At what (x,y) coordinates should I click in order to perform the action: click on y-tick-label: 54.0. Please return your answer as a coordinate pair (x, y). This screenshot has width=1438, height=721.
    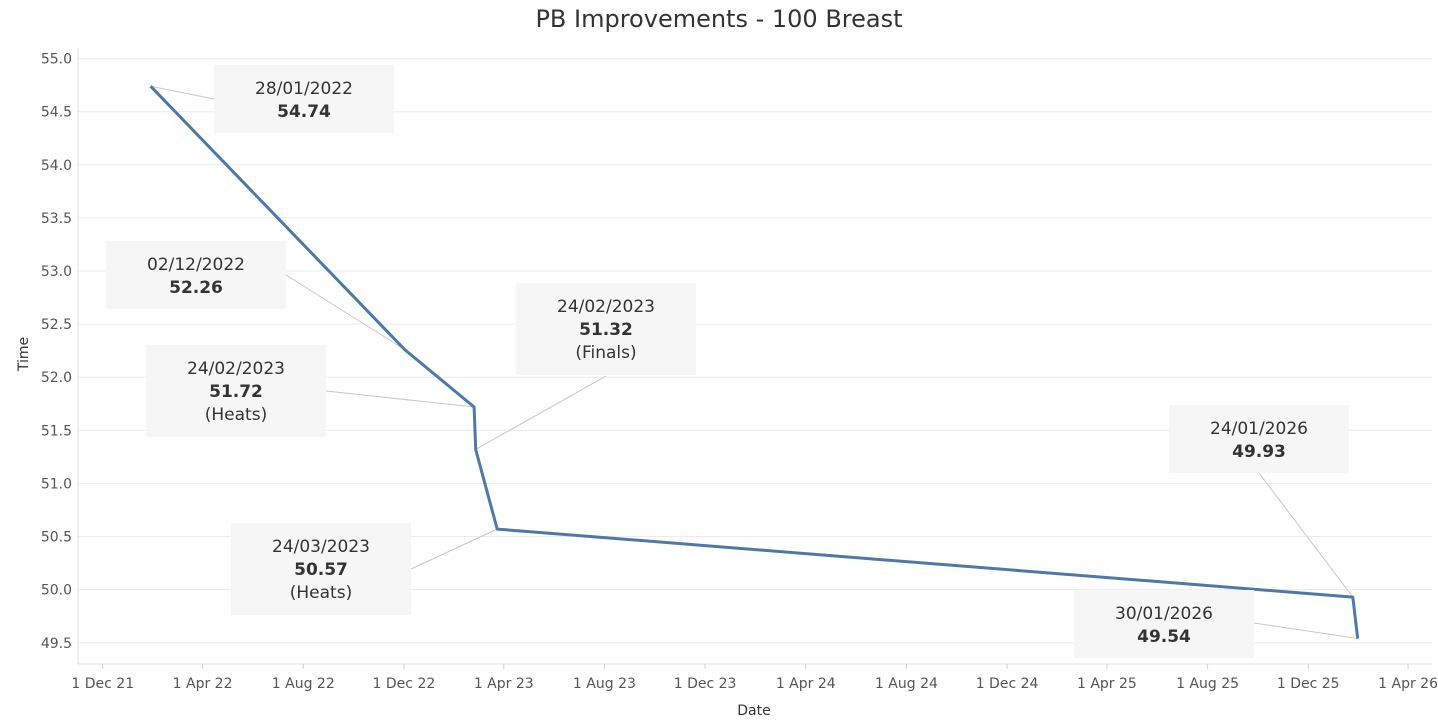
    Looking at the image, I should click on (56, 166).